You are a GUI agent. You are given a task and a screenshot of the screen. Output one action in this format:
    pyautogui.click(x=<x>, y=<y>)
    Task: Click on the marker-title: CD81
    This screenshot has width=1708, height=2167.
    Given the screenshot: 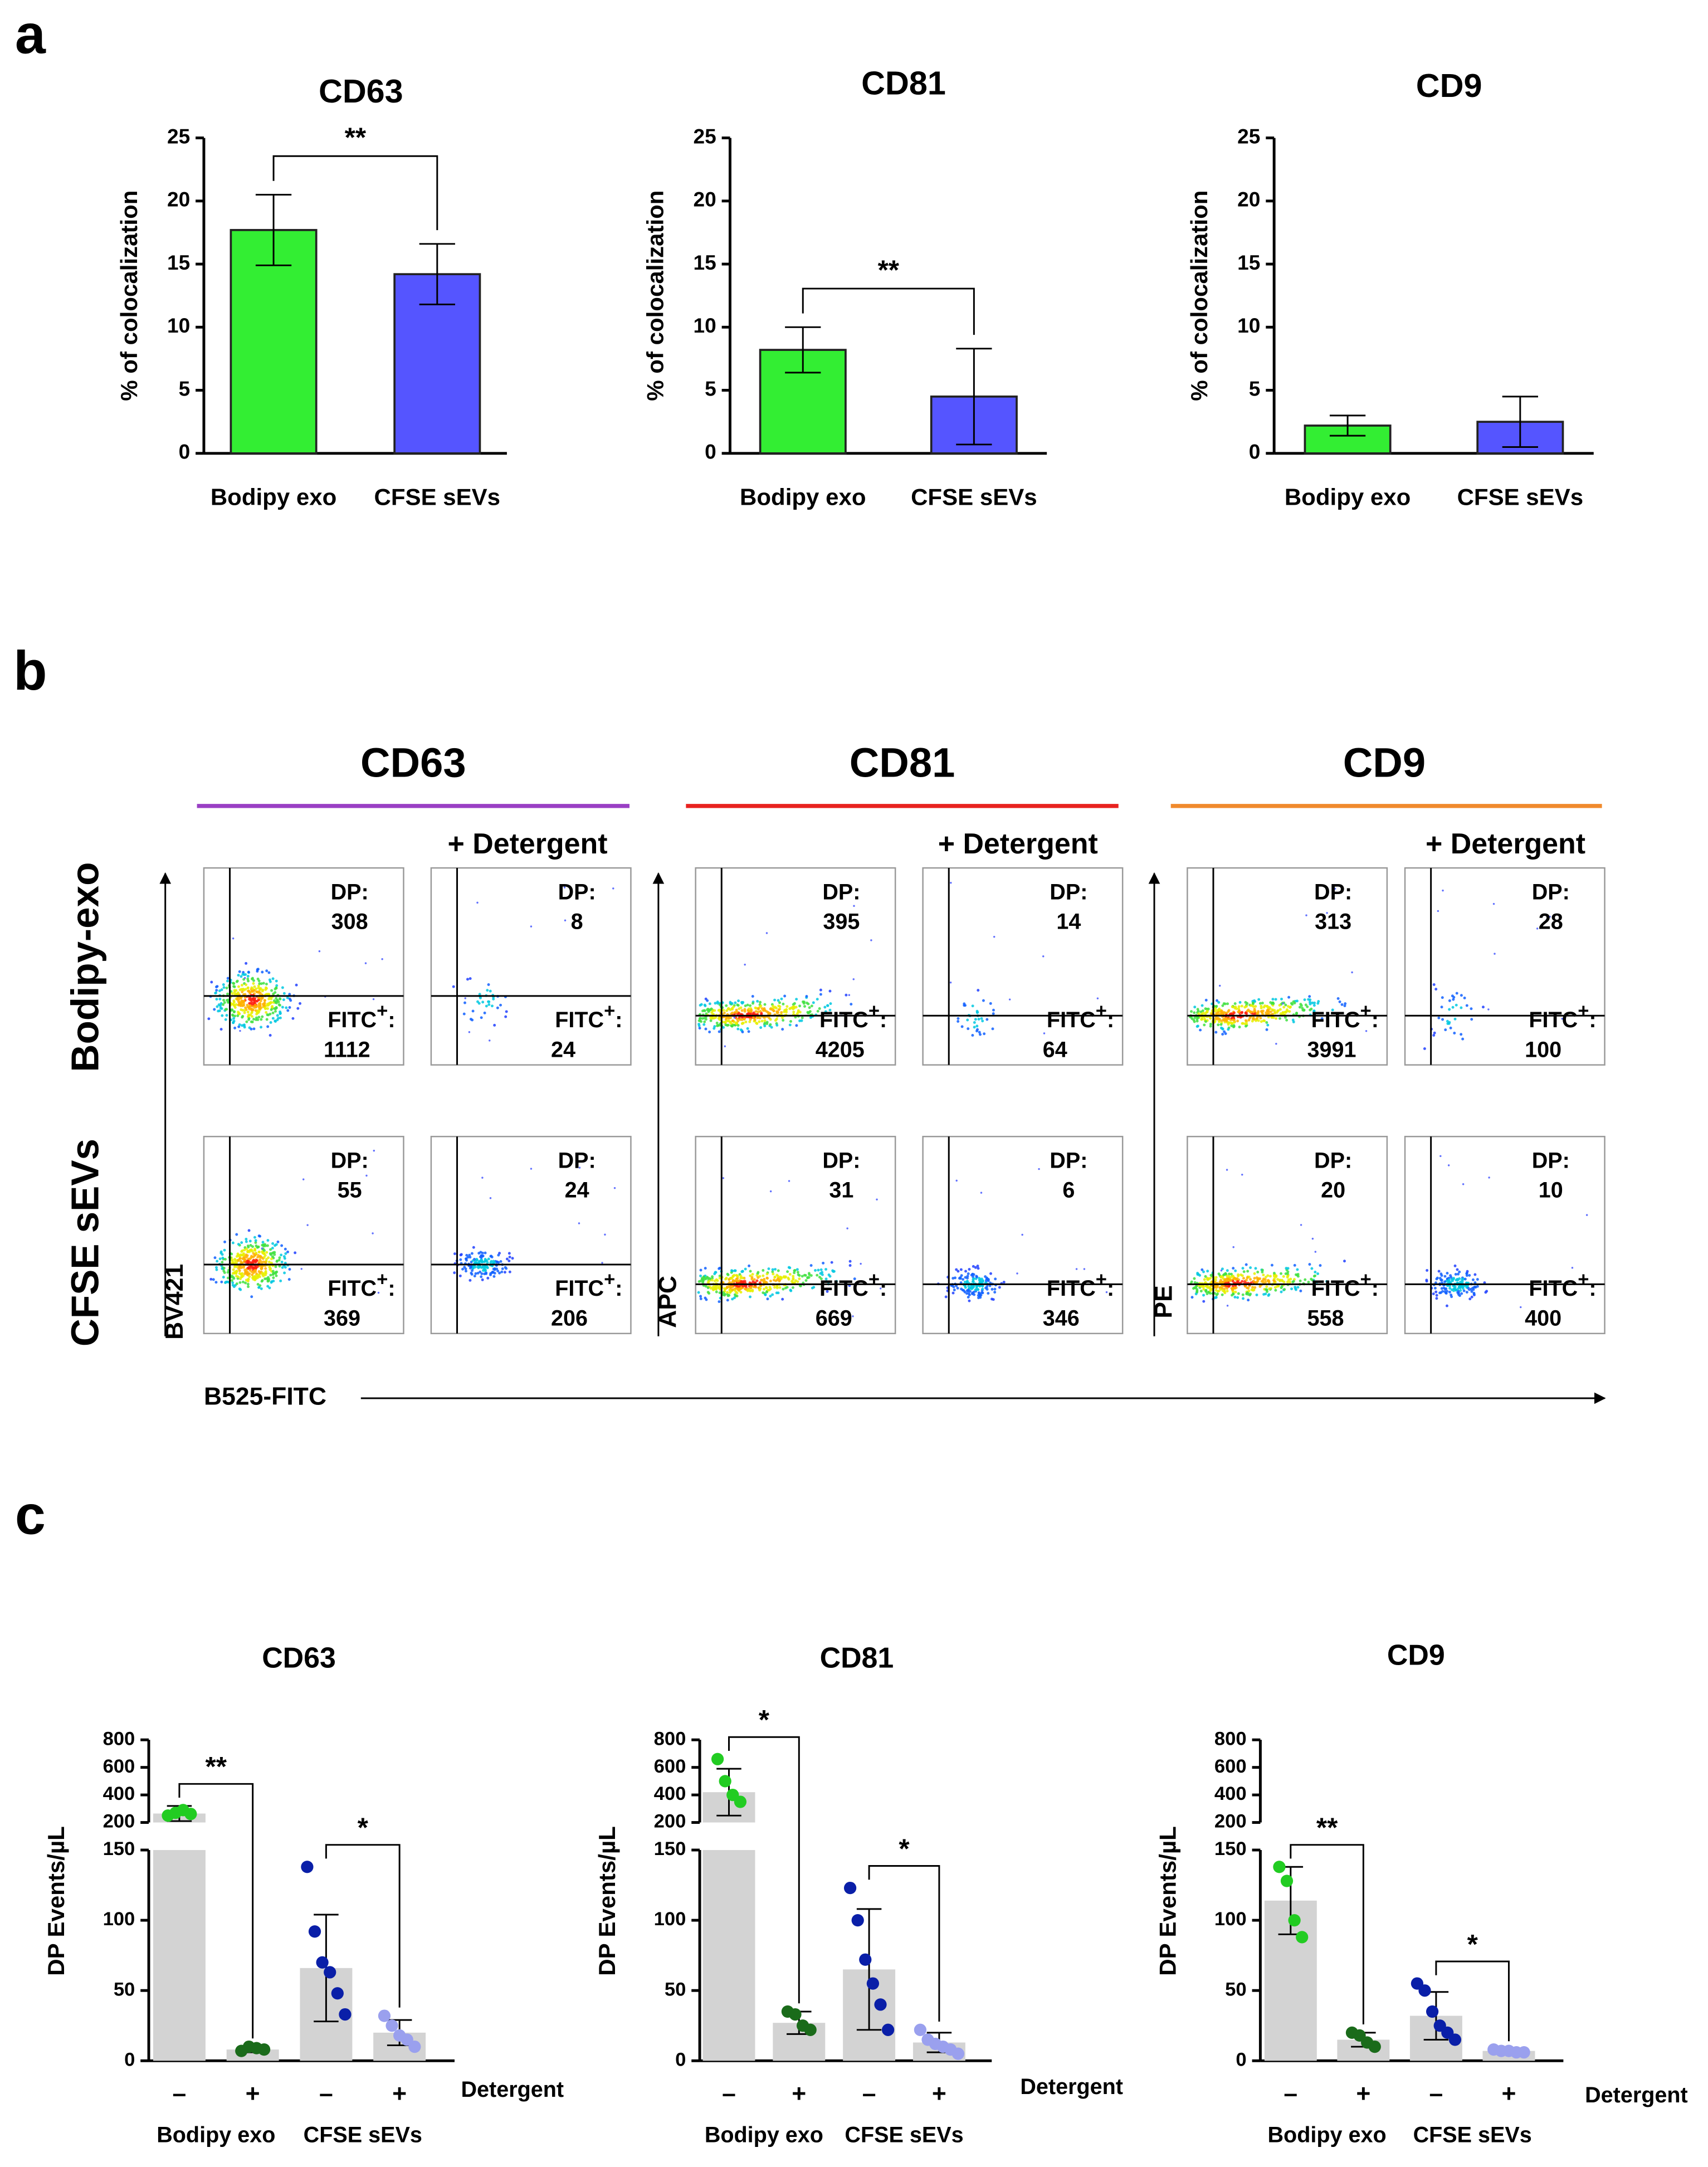 What is the action you would take?
    pyautogui.click(x=902, y=763)
    